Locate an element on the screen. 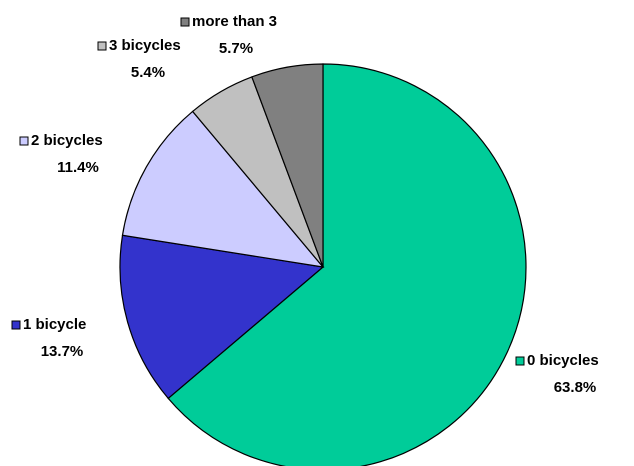 This screenshot has height=466, width=634. value-label: 63.8% is located at coordinates (575, 387).